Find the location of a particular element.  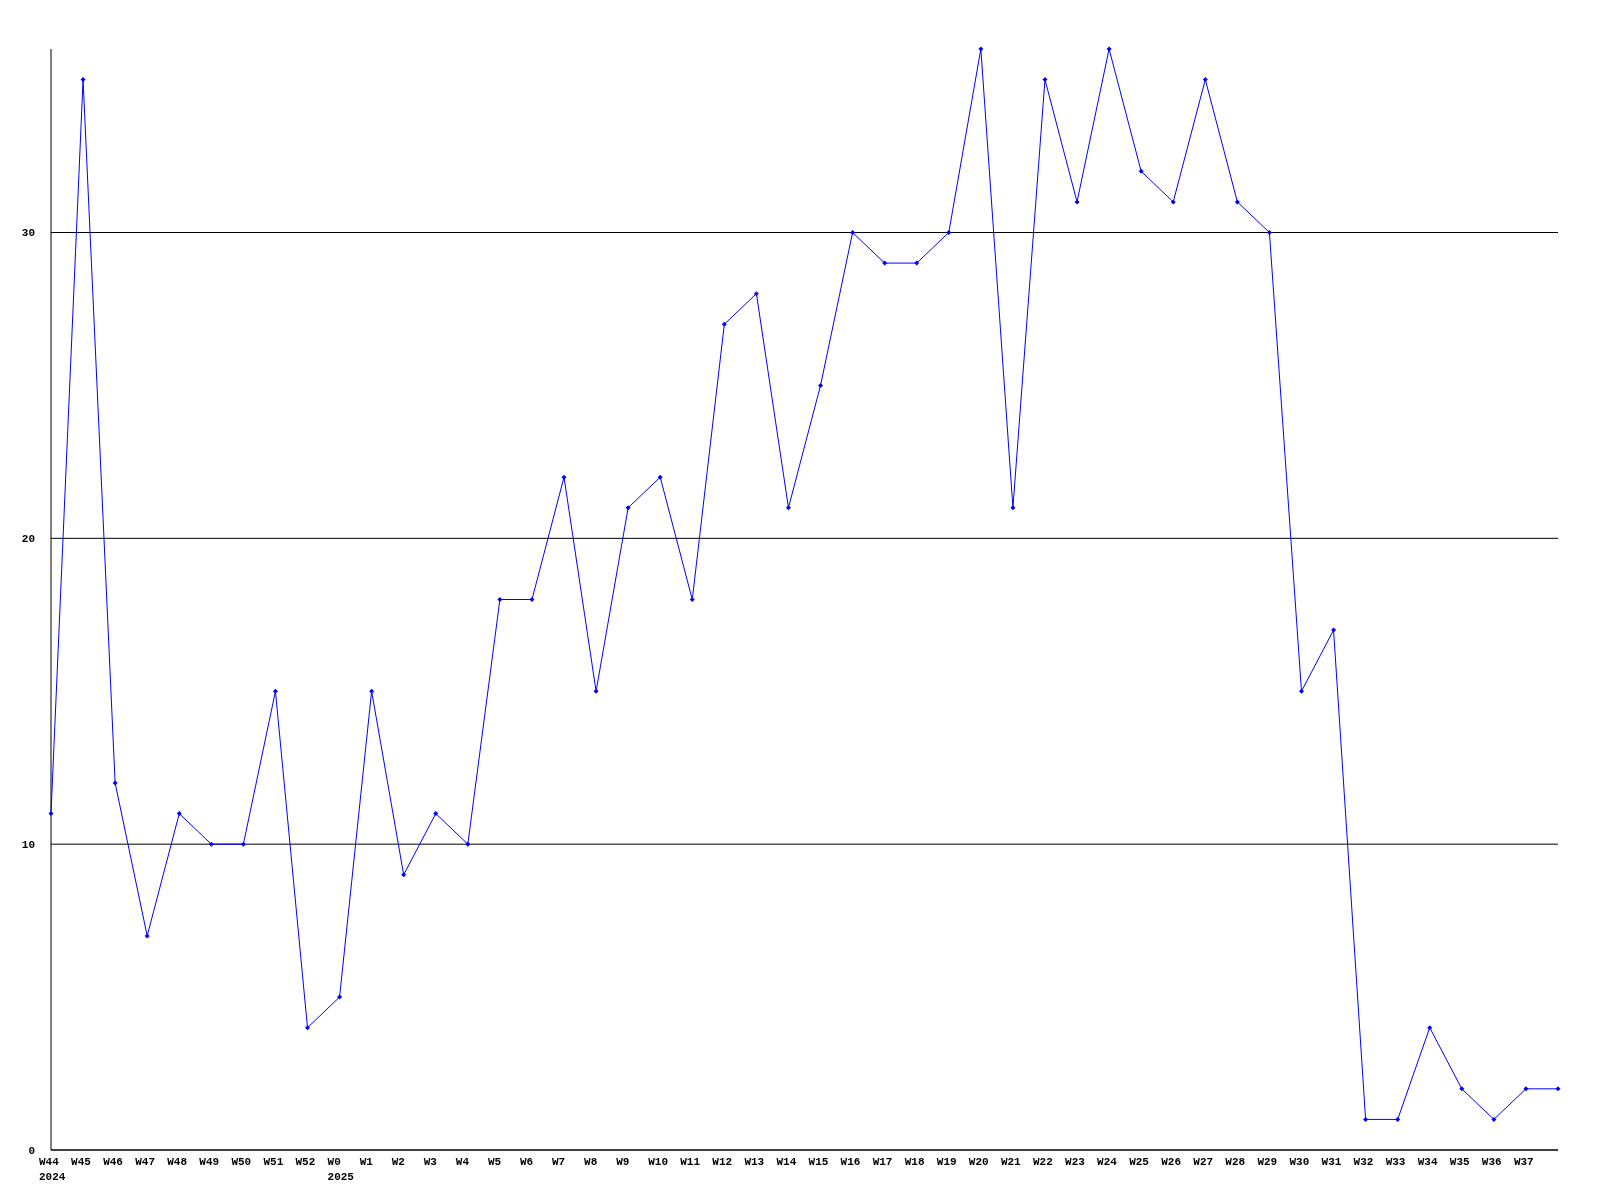

x-tick-label: W31 is located at coordinates (1331, 1162).